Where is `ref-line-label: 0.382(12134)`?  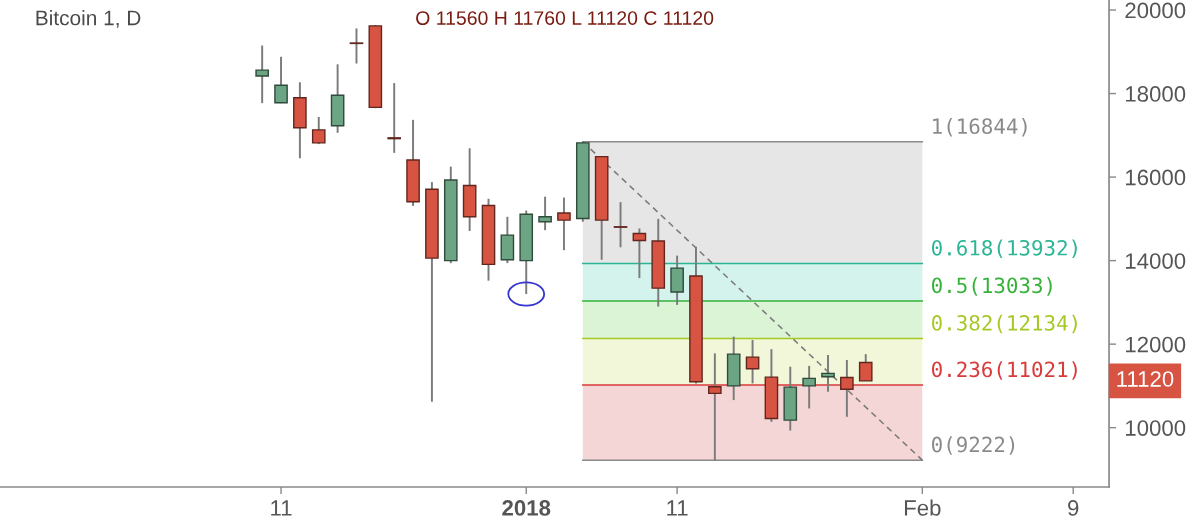
ref-line-label: 0.382(12134) is located at coordinates (1004, 324).